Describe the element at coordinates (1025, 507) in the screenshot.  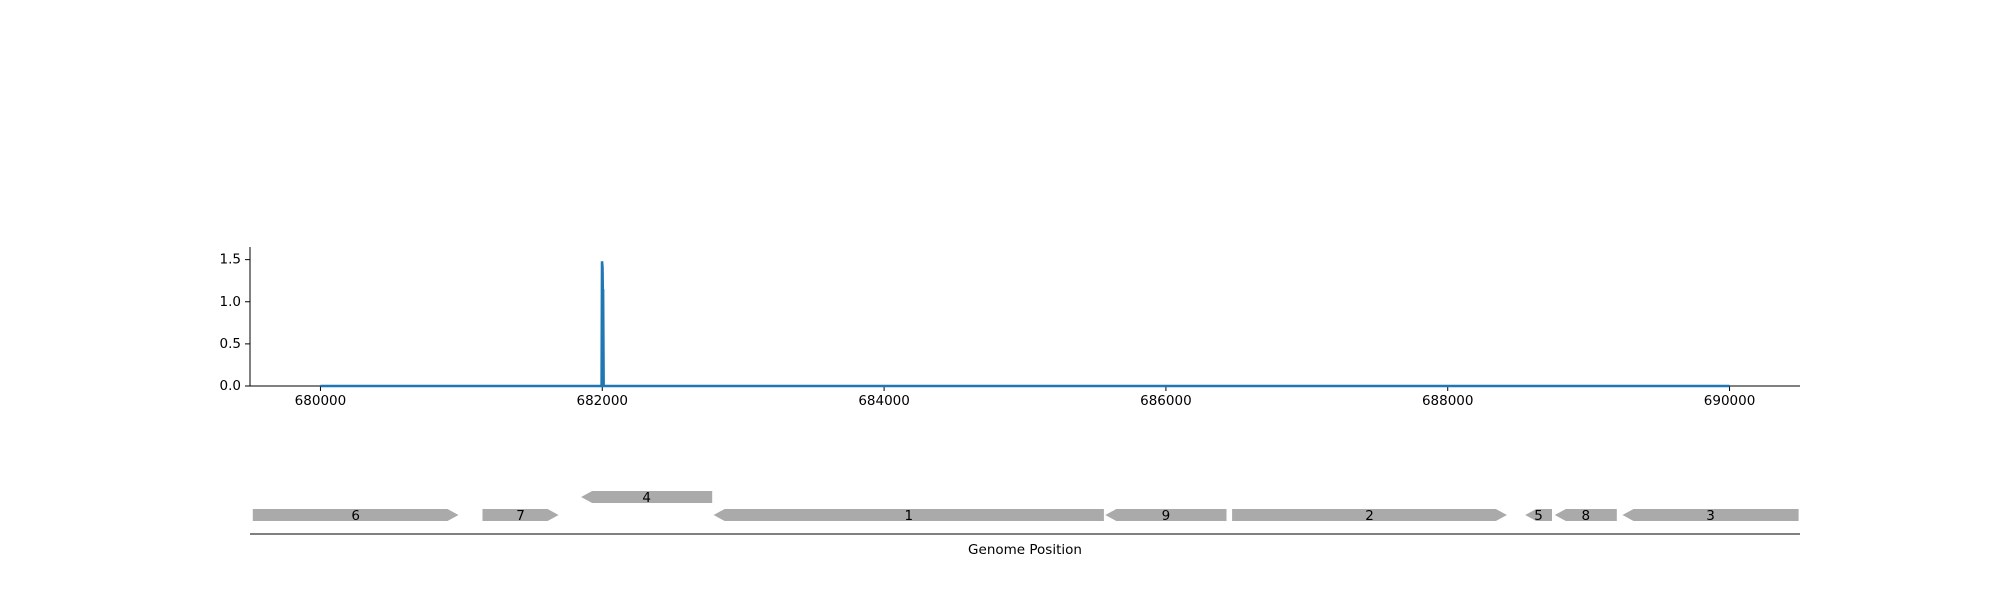
I see `genes: 6 7 4 1 9 2 5 8 3` at that location.